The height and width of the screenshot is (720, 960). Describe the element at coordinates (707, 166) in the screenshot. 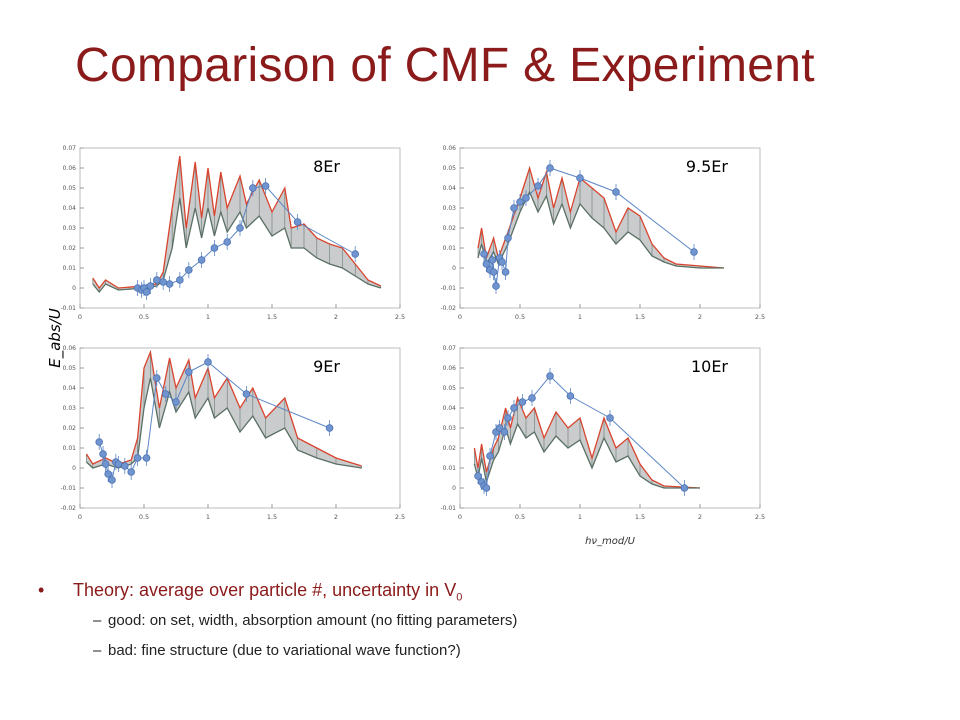

I see `panel-label: 9.5Er` at that location.